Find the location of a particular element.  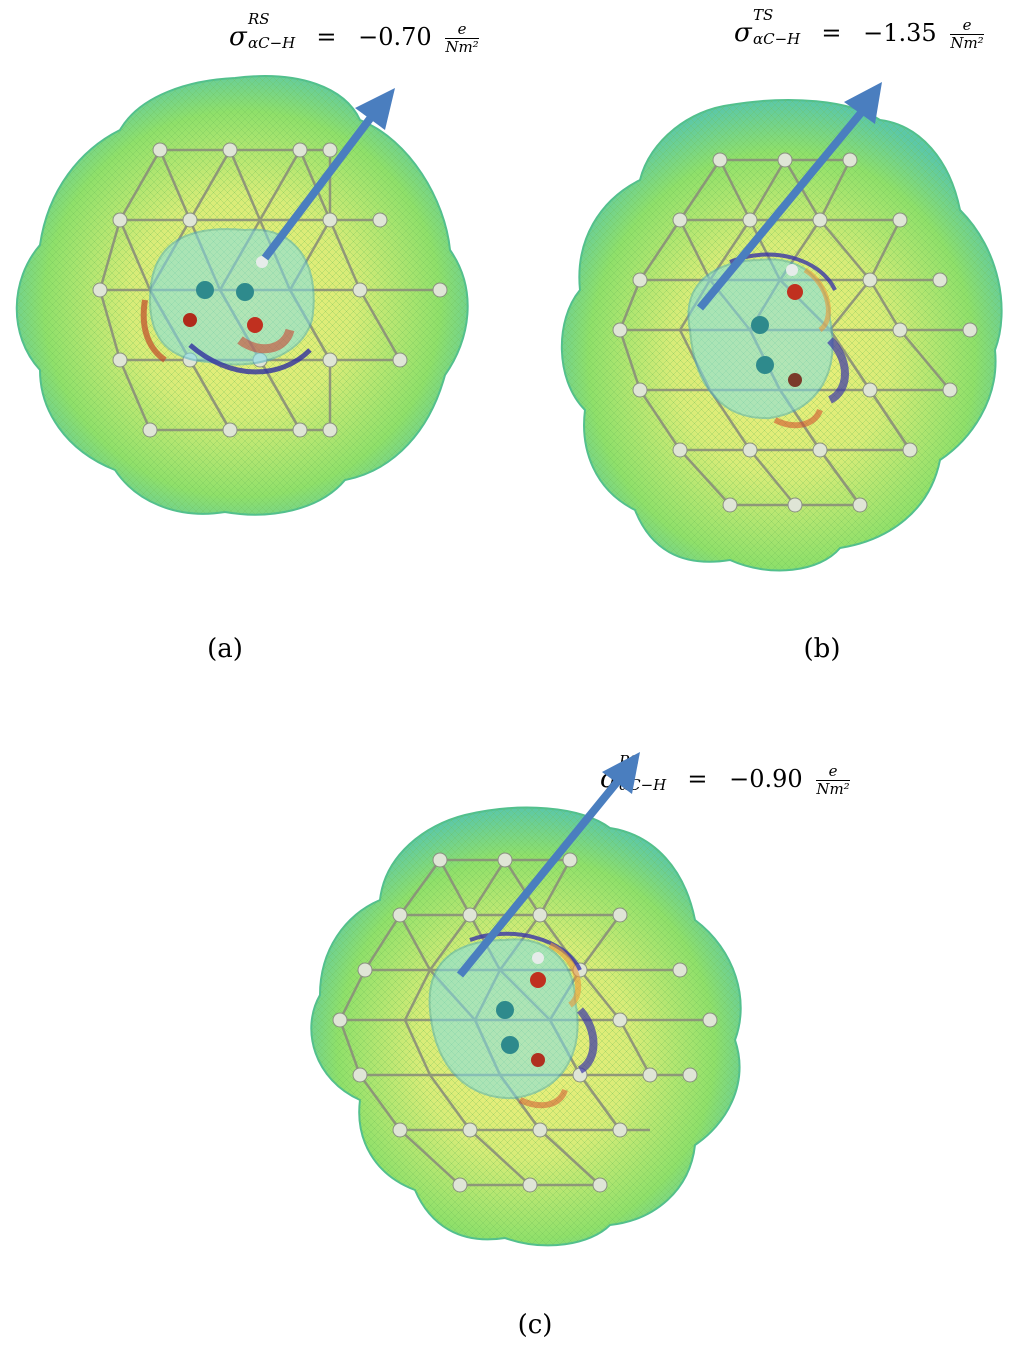

formula-superscript: RS is located at coordinates (259, 19).